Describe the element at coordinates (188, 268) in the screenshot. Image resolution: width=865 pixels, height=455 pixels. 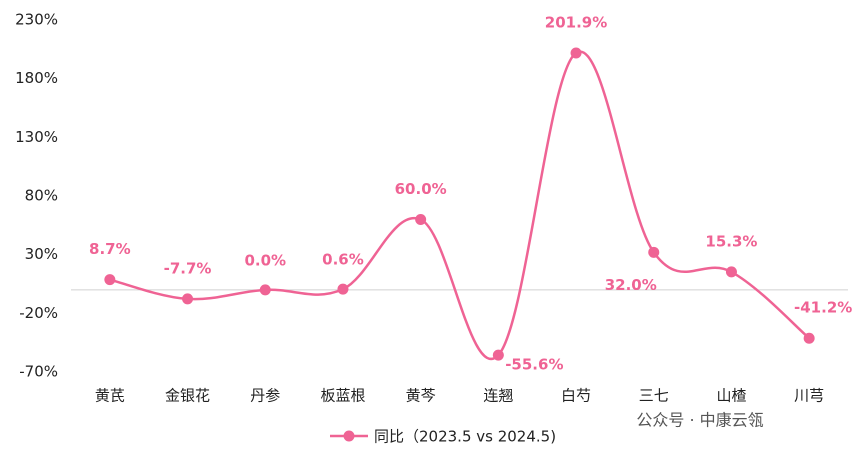
I see `data-label: -7.7%` at that location.